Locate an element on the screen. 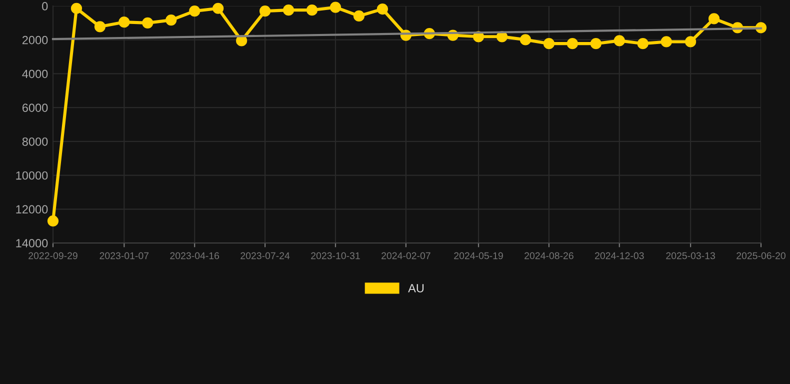 The width and height of the screenshot is (790, 384). x-tick-label: 2023-07-24 is located at coordinates (265, 256).